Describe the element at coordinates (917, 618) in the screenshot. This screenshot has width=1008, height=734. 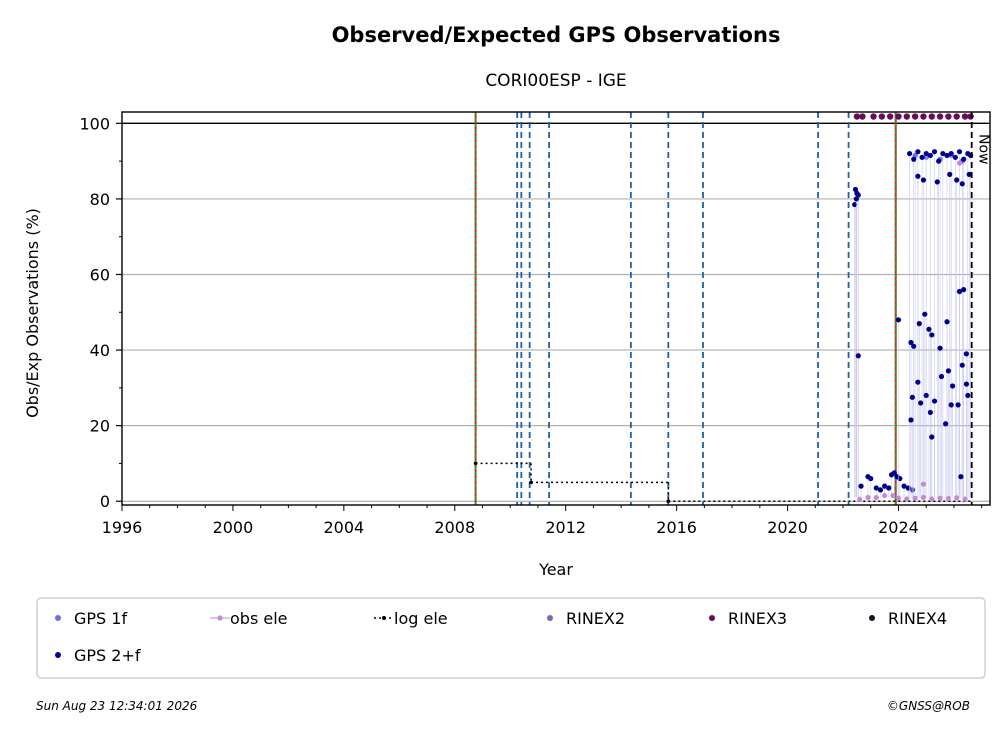
I see `legend-label: RINEX4` at that location.